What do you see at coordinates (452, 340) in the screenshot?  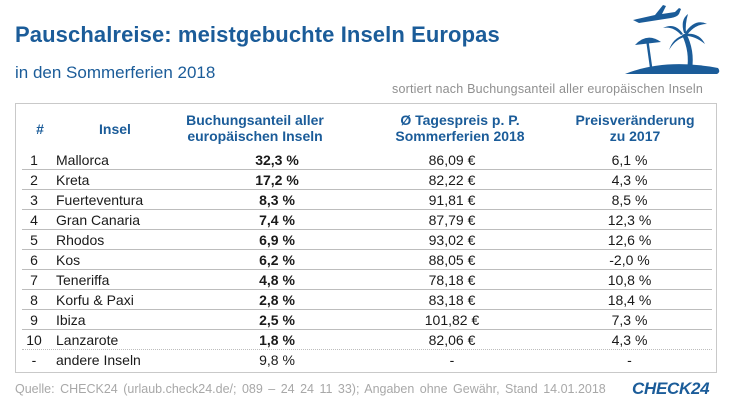 I see `price-cell: 82,06 €` at bounding box center [452, 340].